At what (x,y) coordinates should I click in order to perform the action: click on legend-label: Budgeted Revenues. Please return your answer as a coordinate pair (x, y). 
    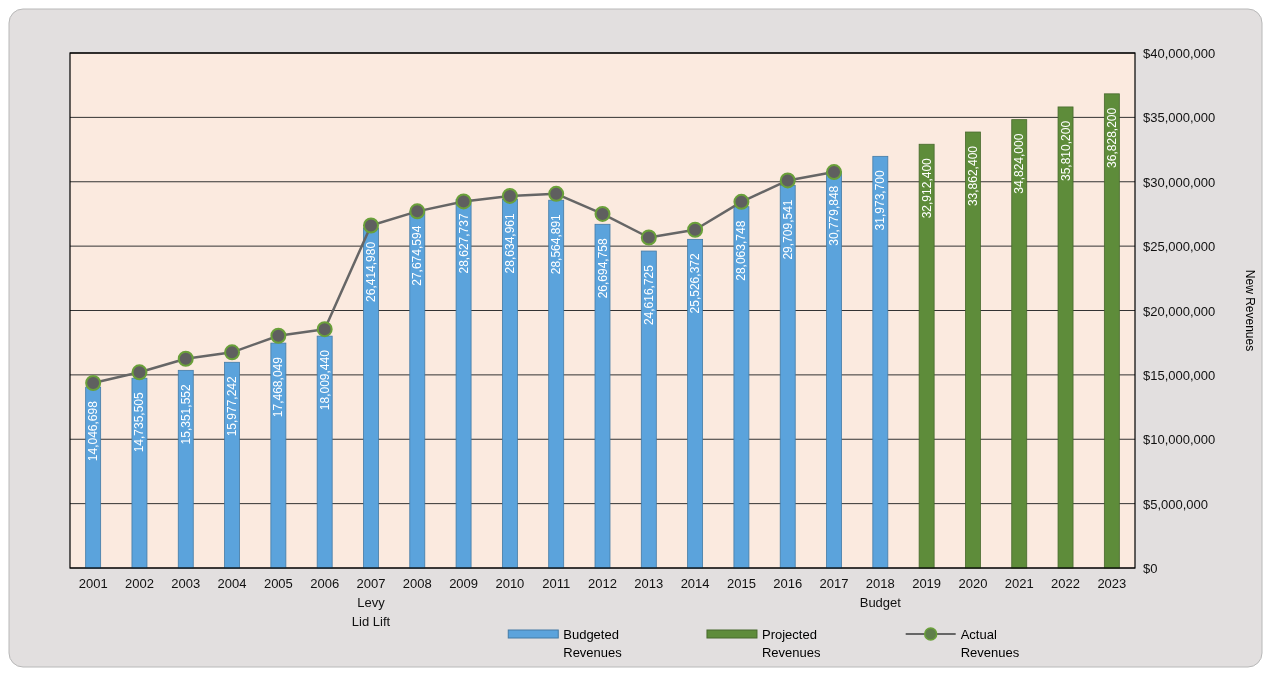
    Looking at the image, I should click on (593, 643).